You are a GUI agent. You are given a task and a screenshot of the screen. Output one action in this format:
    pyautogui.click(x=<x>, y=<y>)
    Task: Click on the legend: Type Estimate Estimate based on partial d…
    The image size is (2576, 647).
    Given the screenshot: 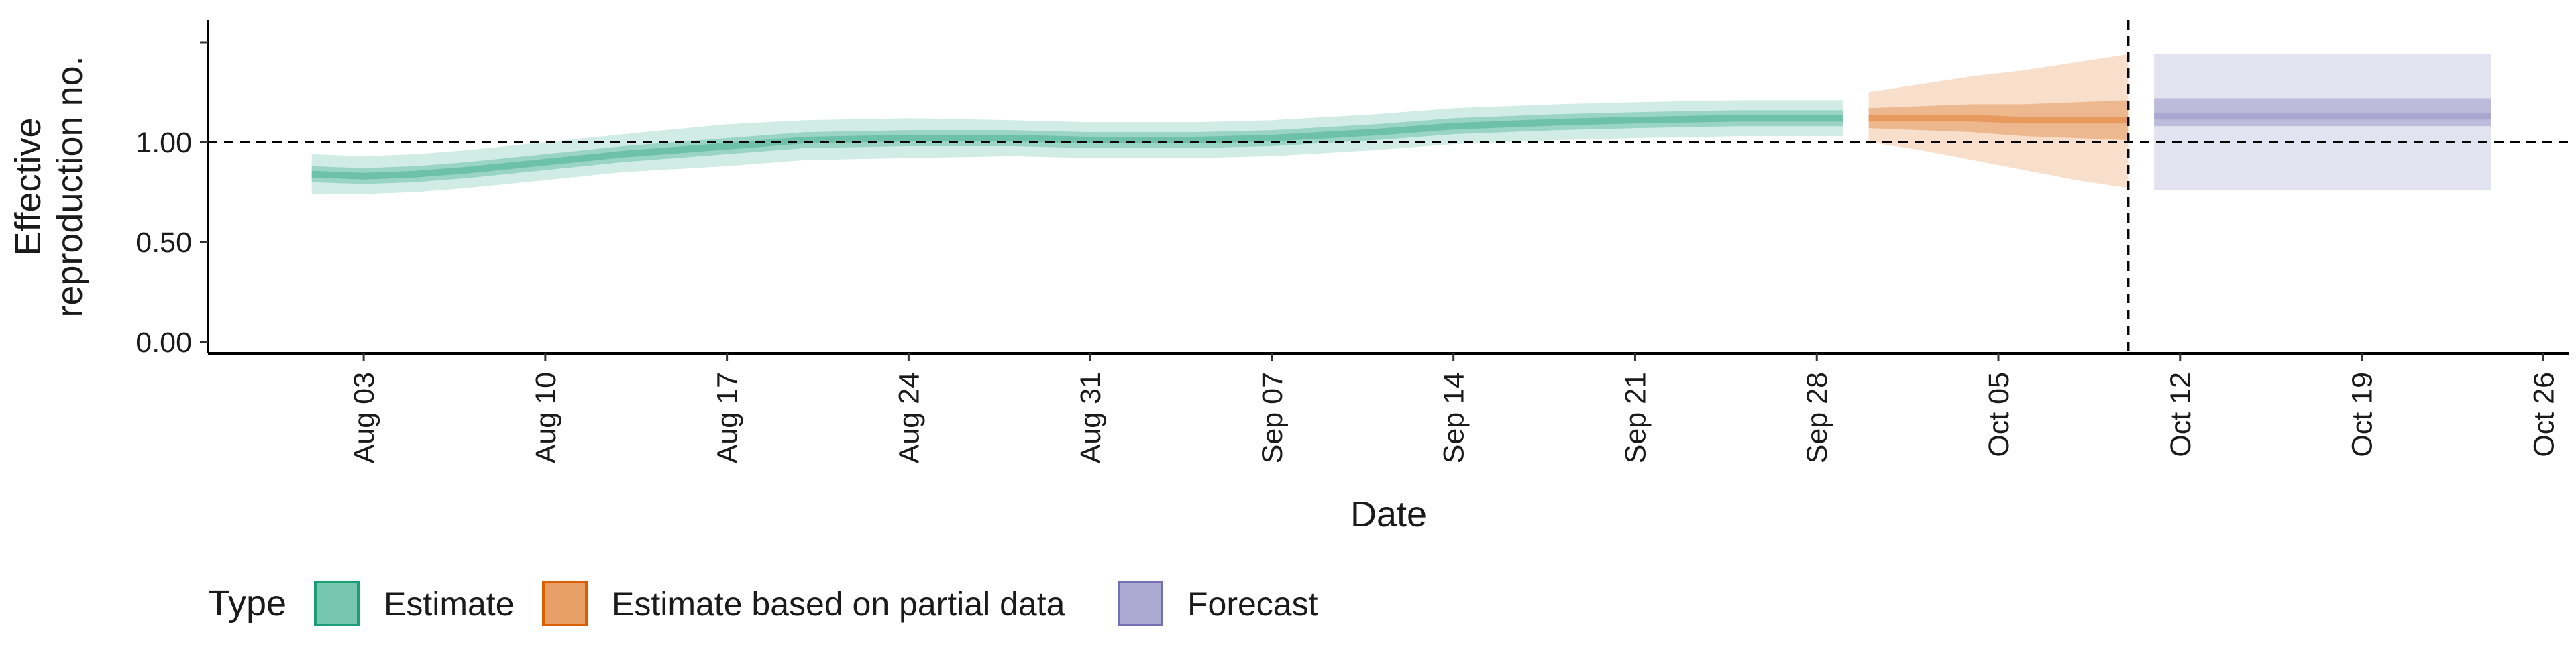 What is the action you would take?
    pyautogui.click(x=763, y=603)
    